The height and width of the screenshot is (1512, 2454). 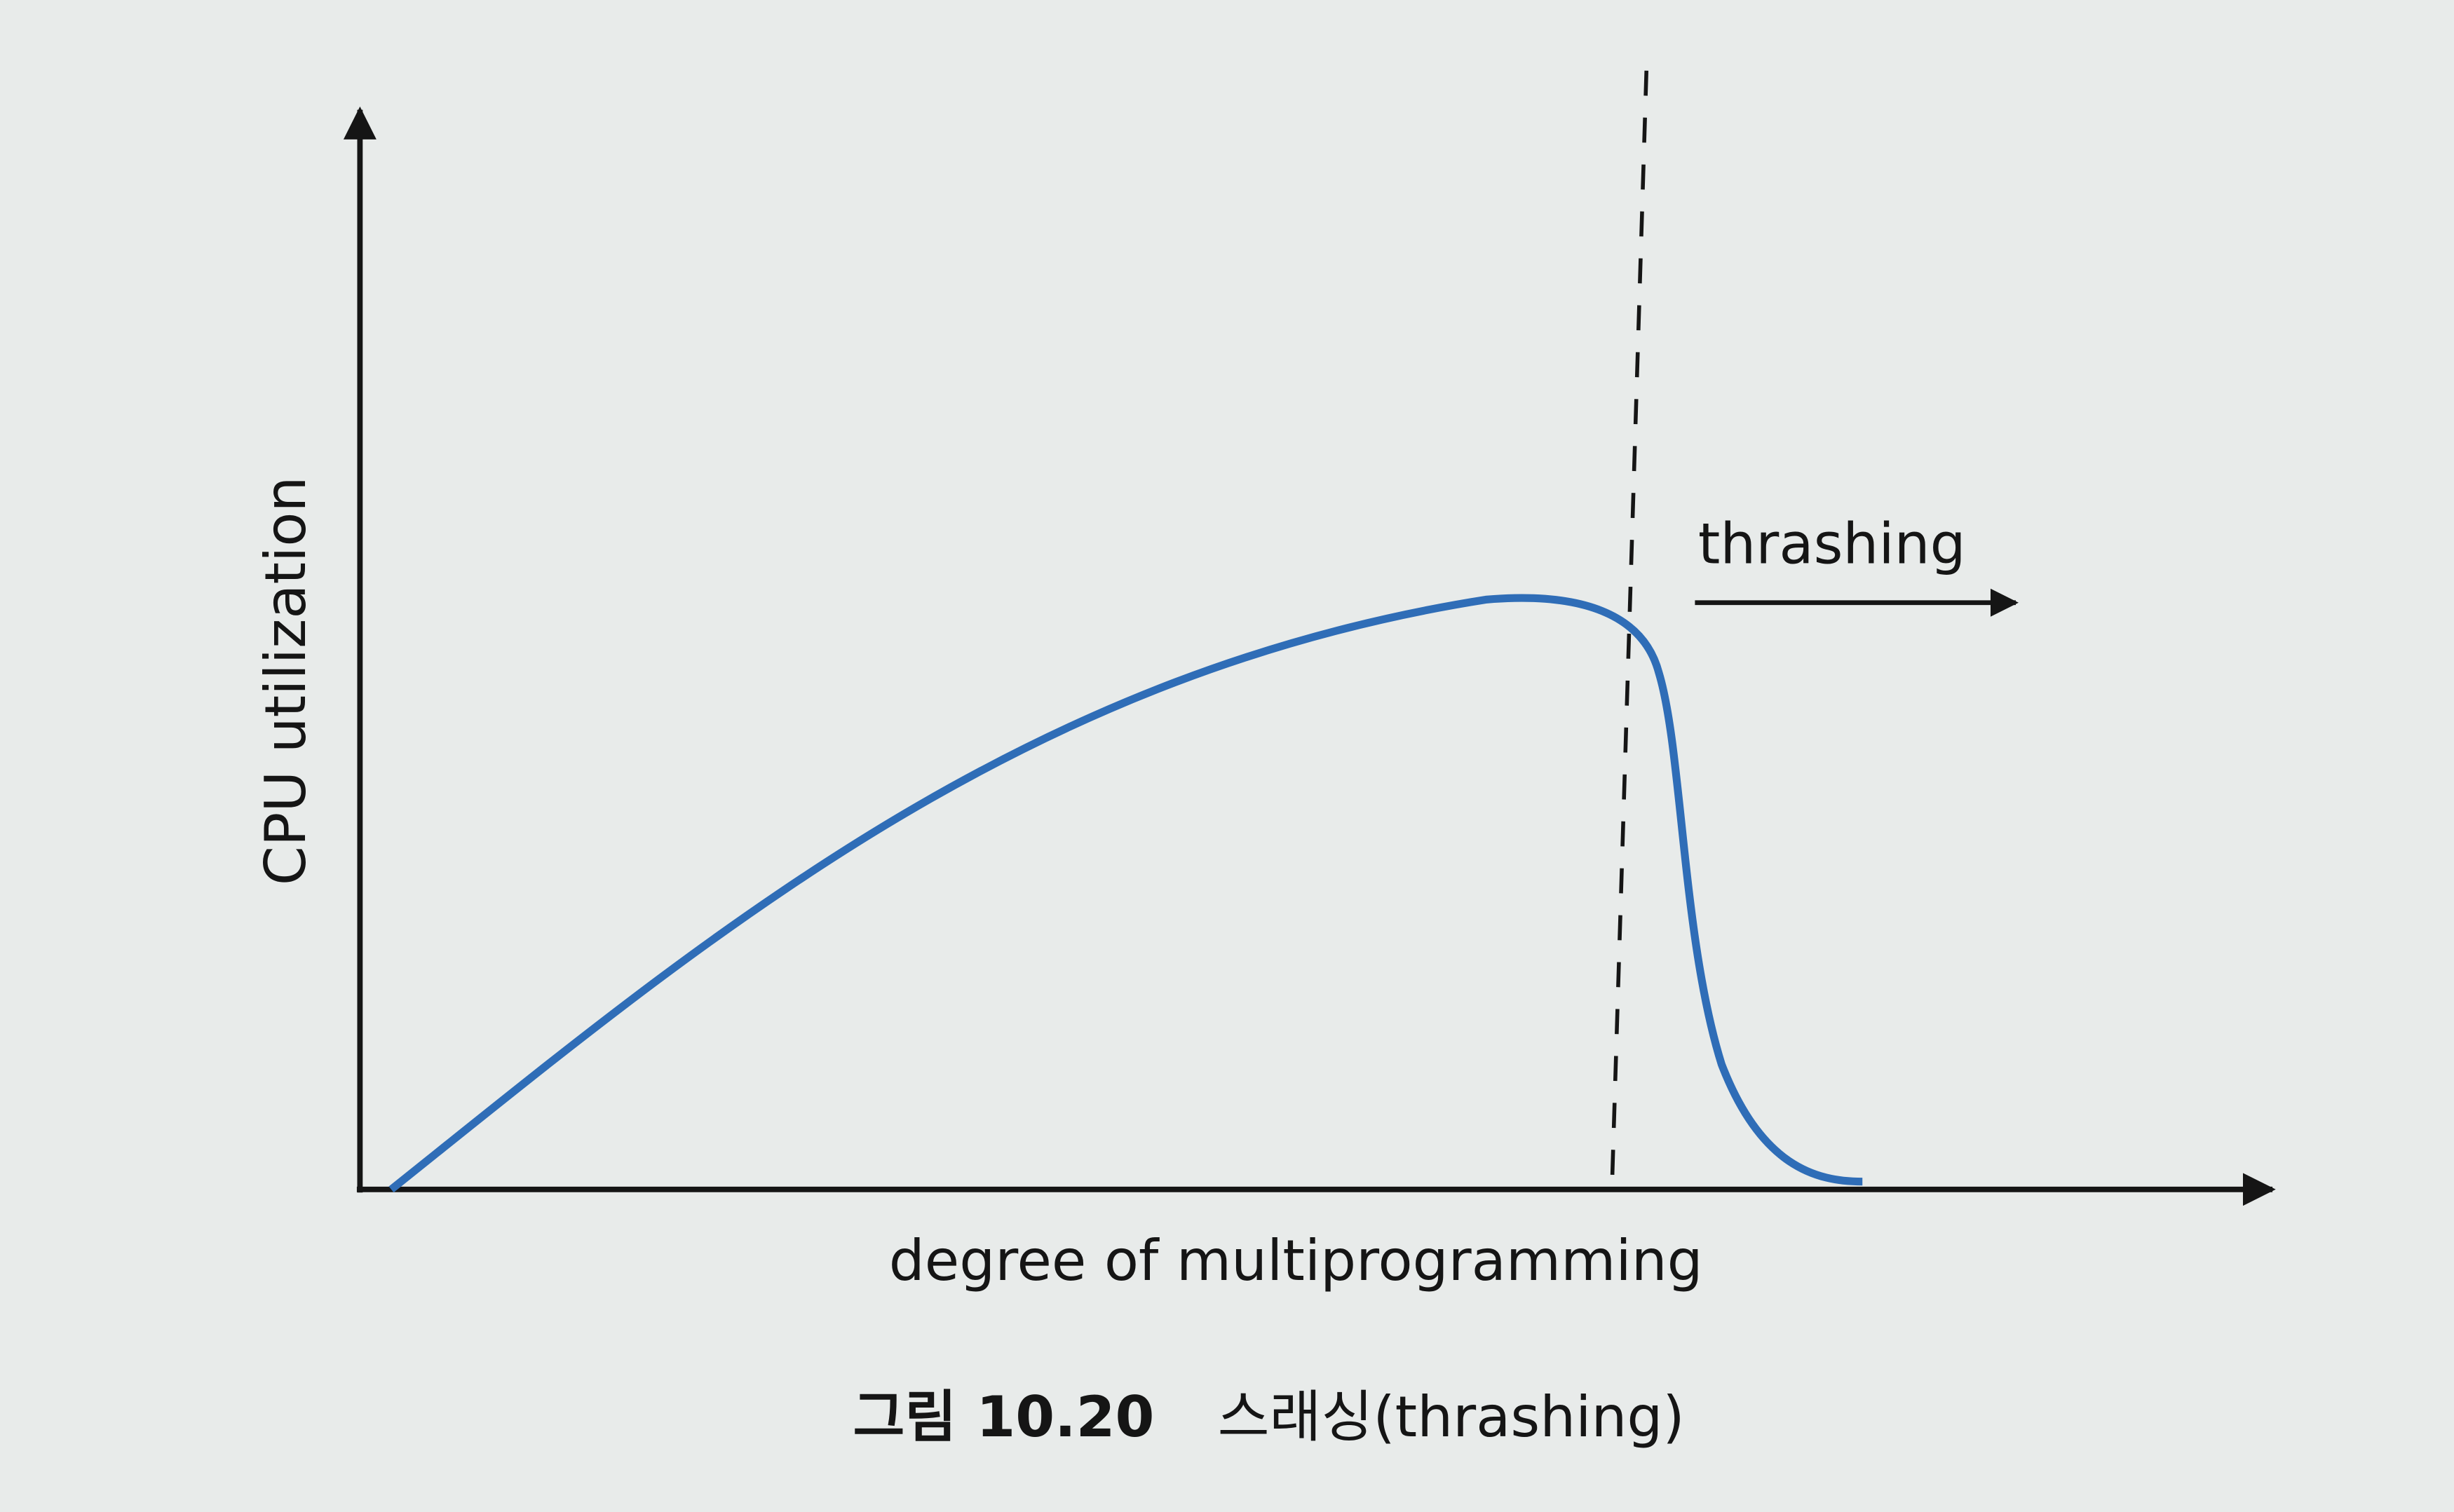 I want to click on caption-title: 스래싱(thrashing), so click(x=1452, y=1417).